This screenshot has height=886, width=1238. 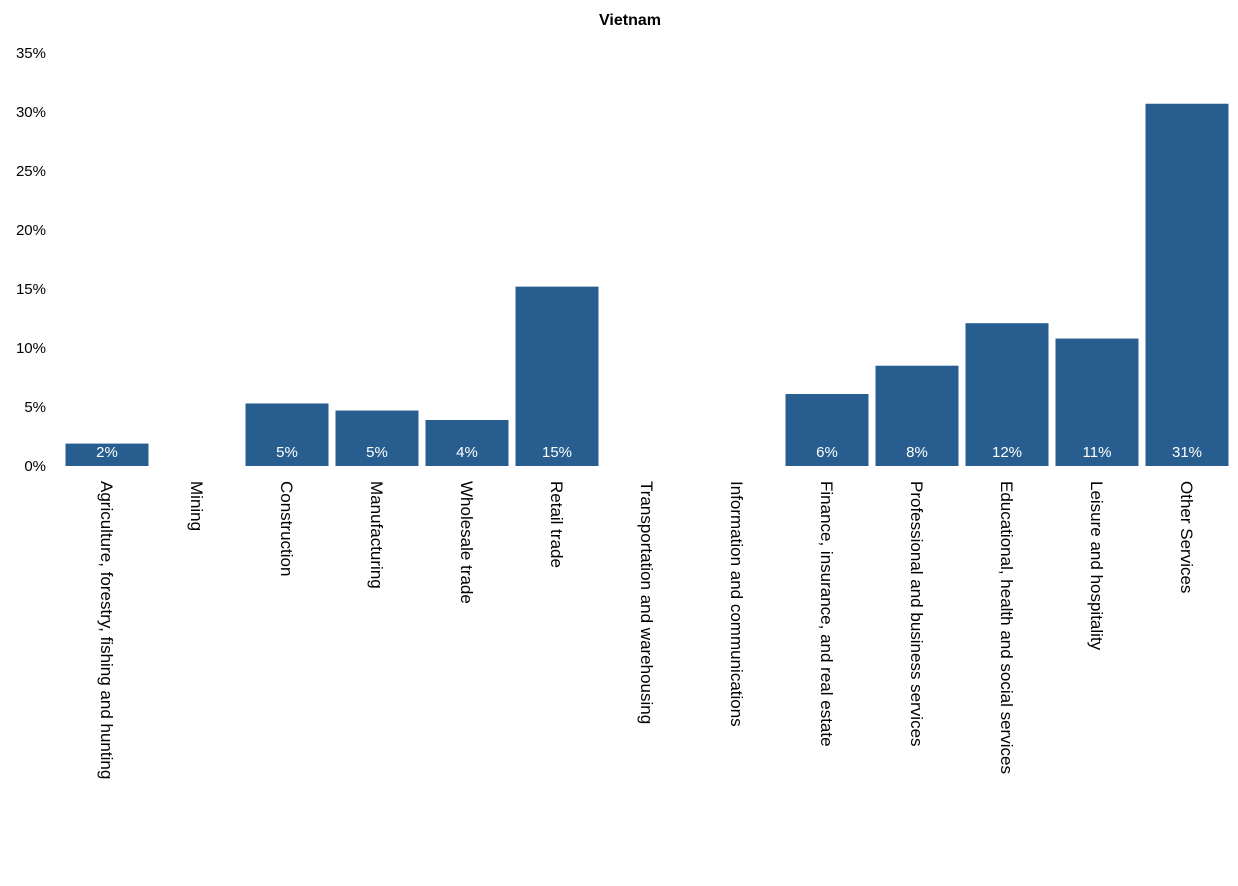 I want to click on y-tick-label: 20%, so click(x=31, y=230).